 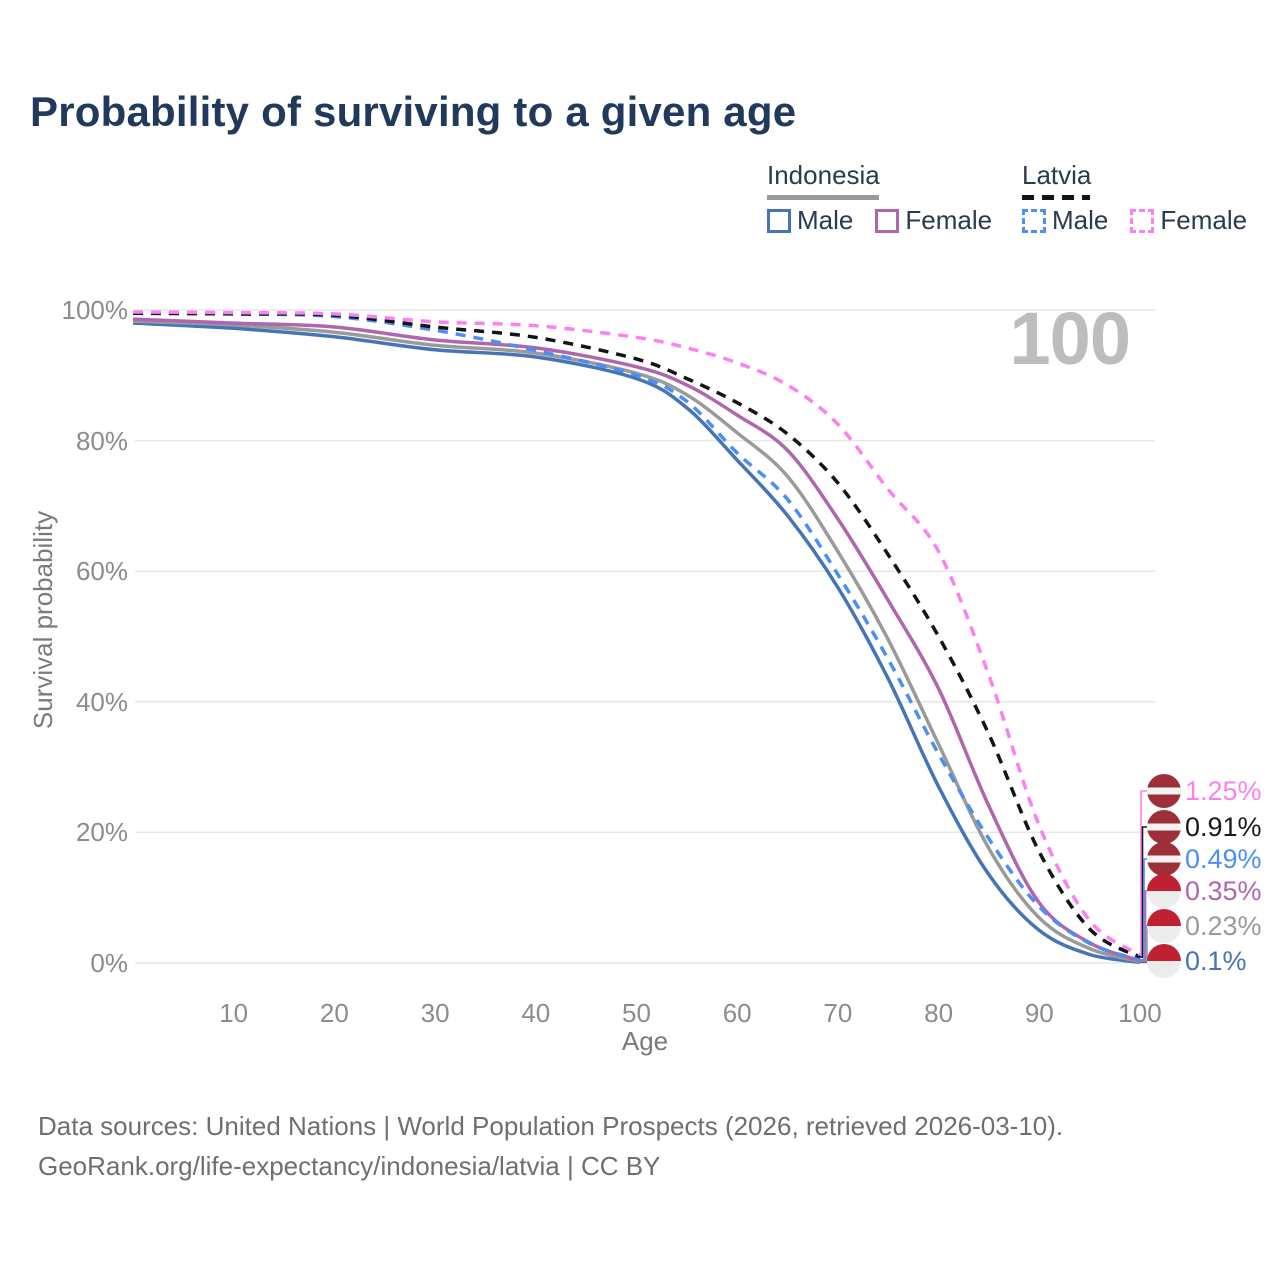 What do you see at coordinates (636, 1013) in the screenshot?
I see `x-tick-label: 50` at bounding box center [636, 1013].